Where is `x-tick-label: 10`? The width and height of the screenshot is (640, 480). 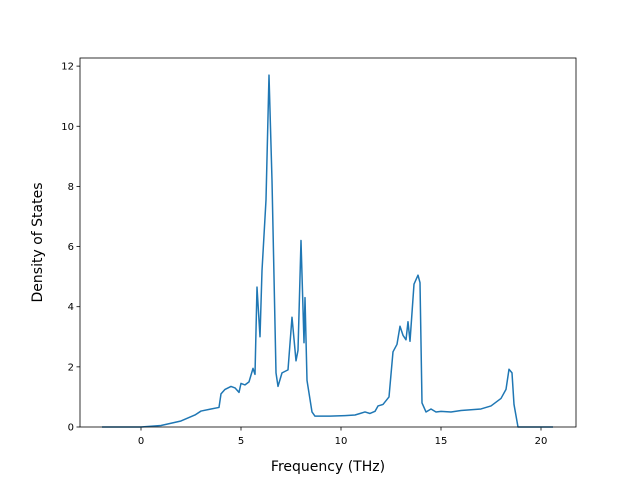 x-tick-label: 10 is located at coordinates (341, 441).